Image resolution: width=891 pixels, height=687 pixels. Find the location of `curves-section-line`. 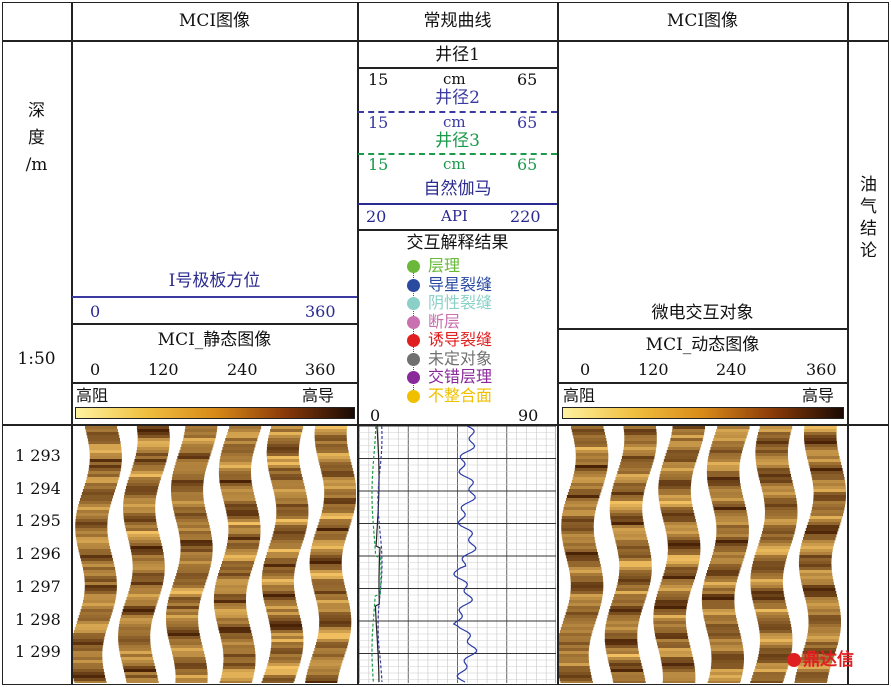

curves-section-line is located at coordinates (457, 230).